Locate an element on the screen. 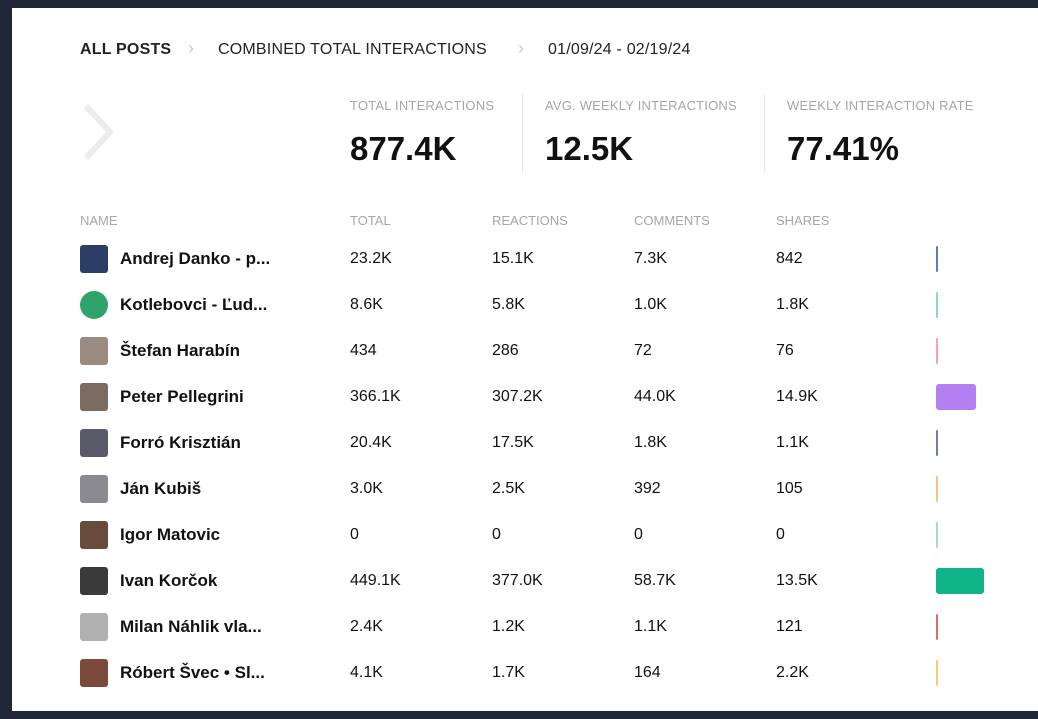 This screenshot has height=719, width=1038. row-value: 1.7K is located at coordinates (508, 672).